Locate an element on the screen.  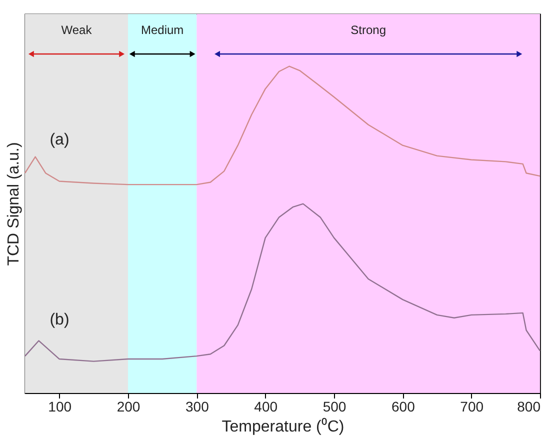
x-tick-label: 200 is located at coordinates (128, 406).